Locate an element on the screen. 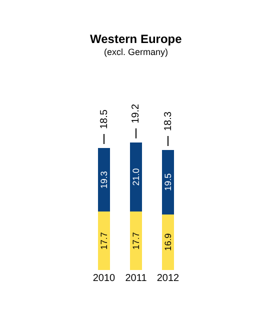  x-tick-label: 2010 is located at coordinates (104, 278).